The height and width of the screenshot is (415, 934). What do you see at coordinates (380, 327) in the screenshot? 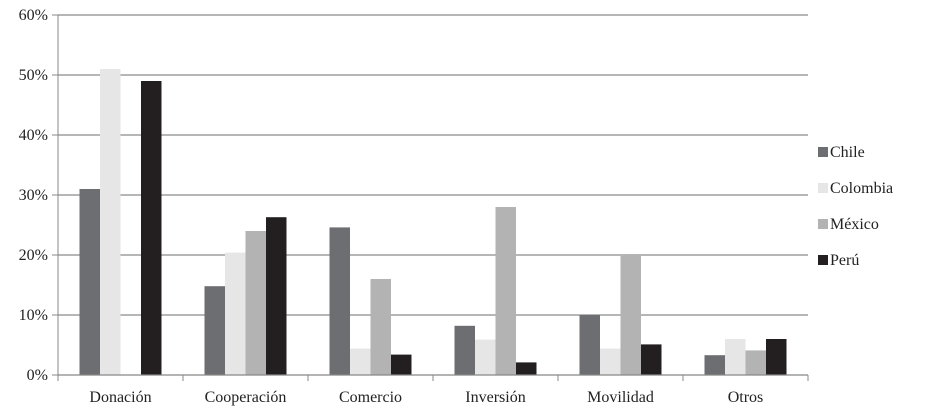
I see `bar-méxico-2` at bounding box center [380, 327].